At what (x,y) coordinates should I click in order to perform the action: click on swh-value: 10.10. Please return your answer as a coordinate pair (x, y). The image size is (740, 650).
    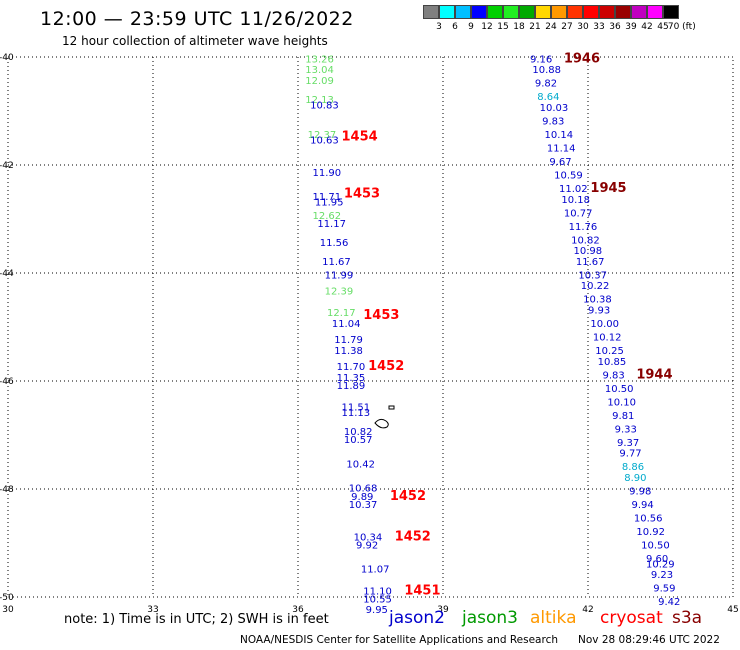
    Looking at the image, I should click on (621, 402).